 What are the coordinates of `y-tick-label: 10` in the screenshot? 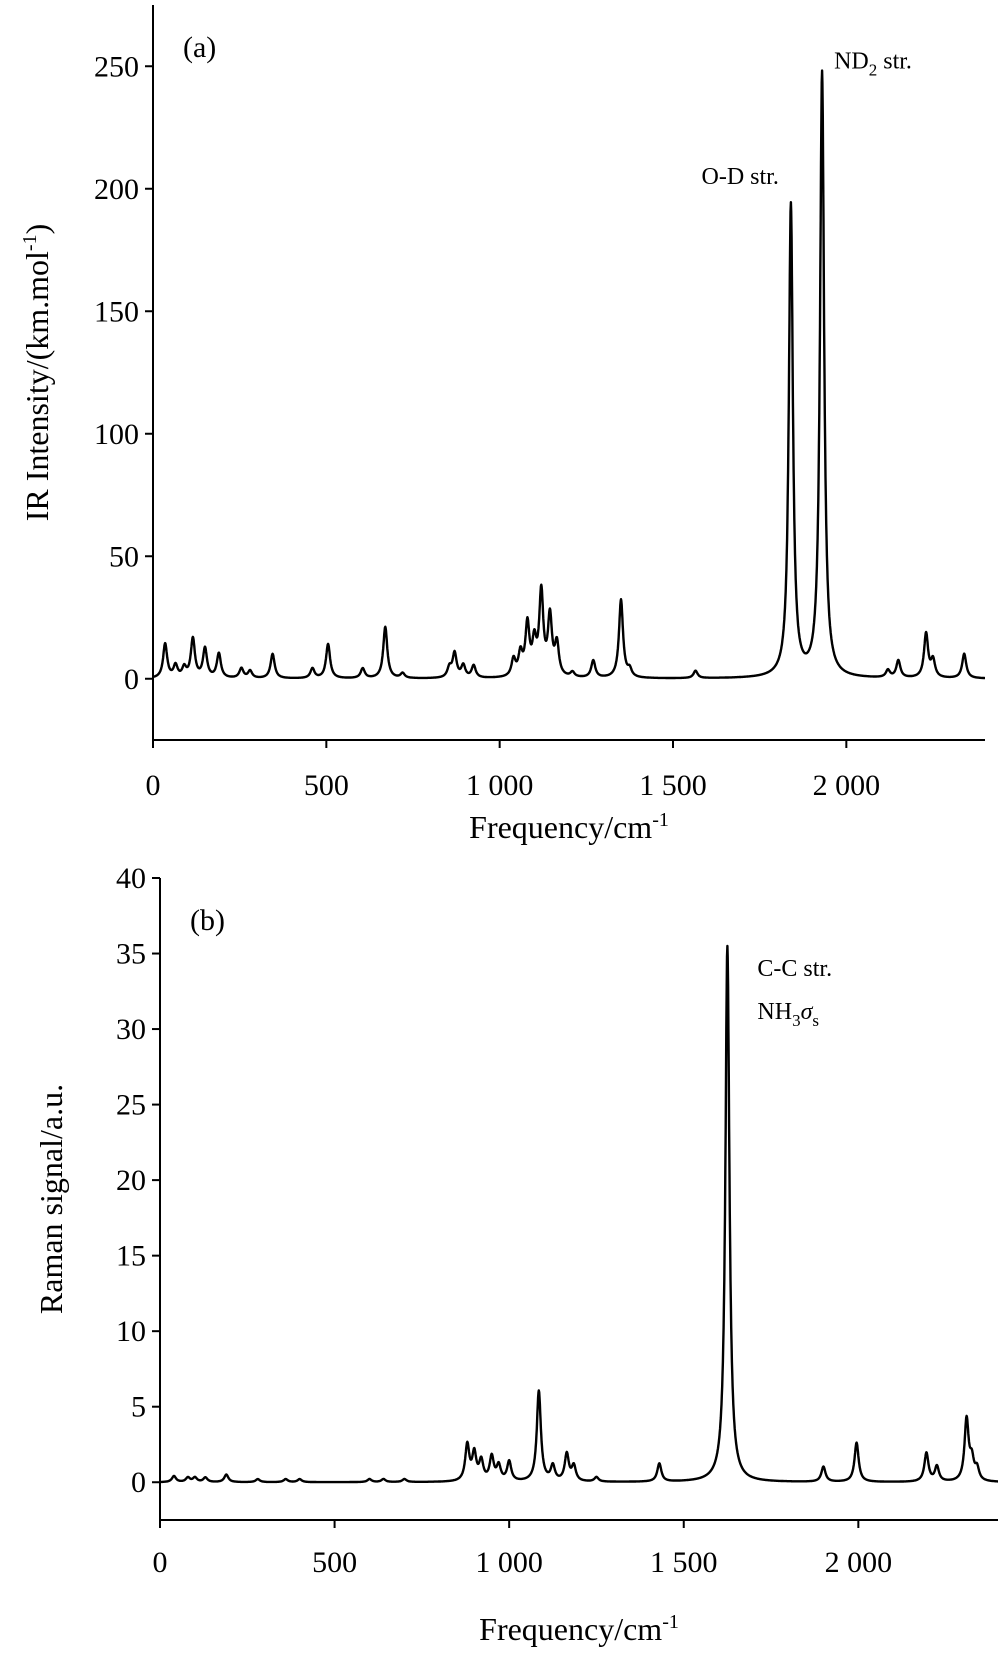 It's located at (131, 1331).